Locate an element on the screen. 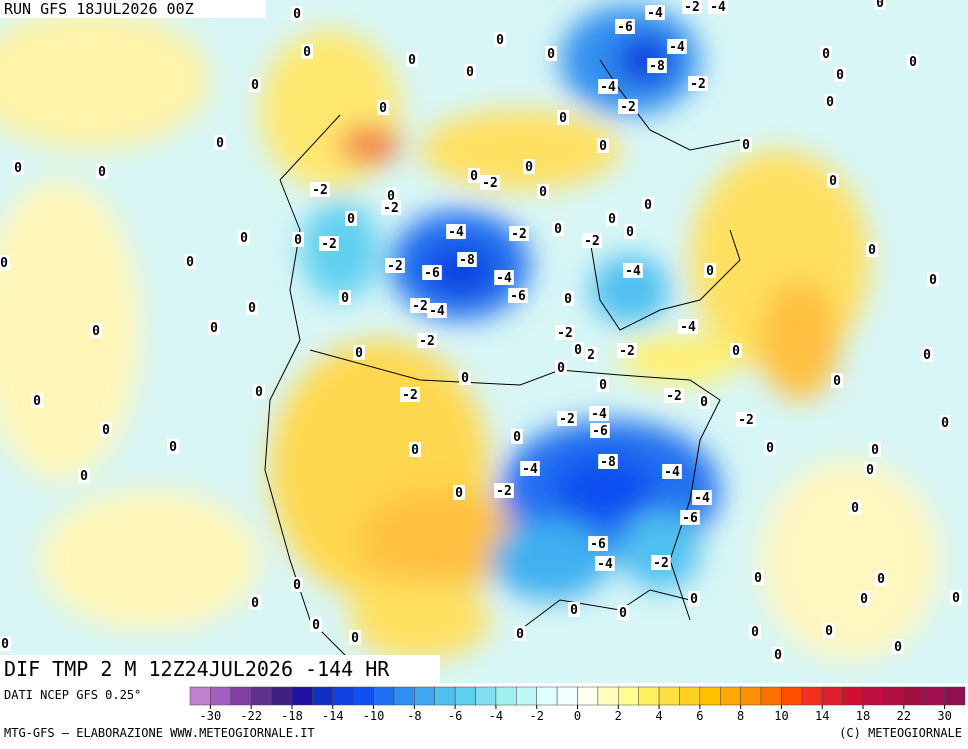 This screenshot has height=749, width=968. colorbar-tick-label: -14 is located at coordinates (333, 716).